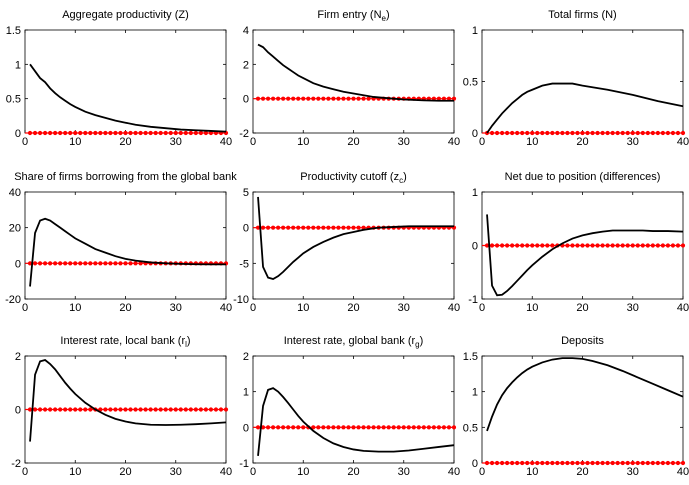  Describe the element at coordinates (475, 31) in the screenshot. I see `y-tick-label: 1` at that location.